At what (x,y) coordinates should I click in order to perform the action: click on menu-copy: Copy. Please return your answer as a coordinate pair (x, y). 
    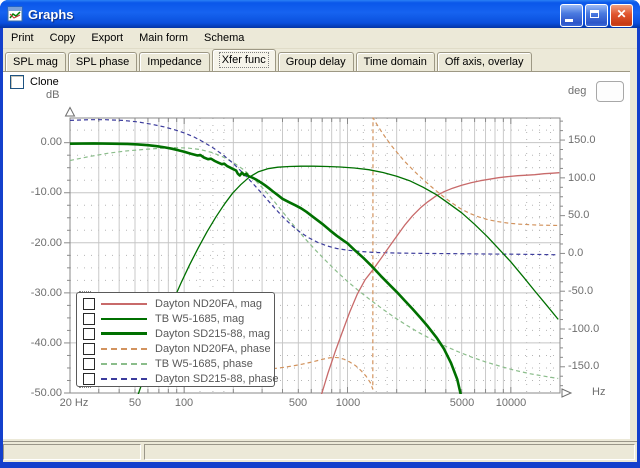
    Looking at the image, I should click on (62, 38).